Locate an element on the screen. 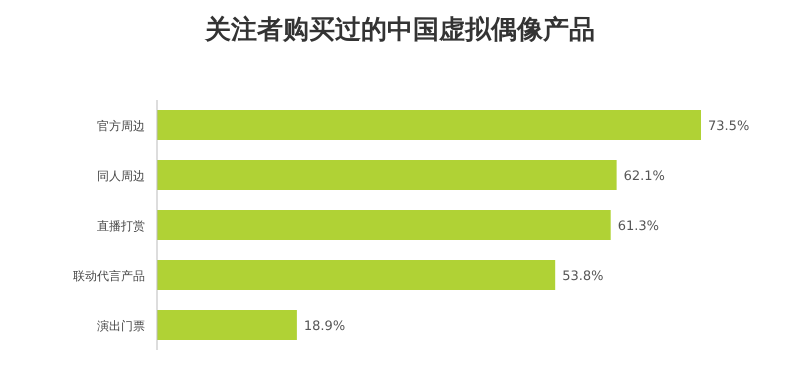 This screenshot has width=800, height=378. y-tick-label: 直播打赏 is located at coordinates (121, 226).